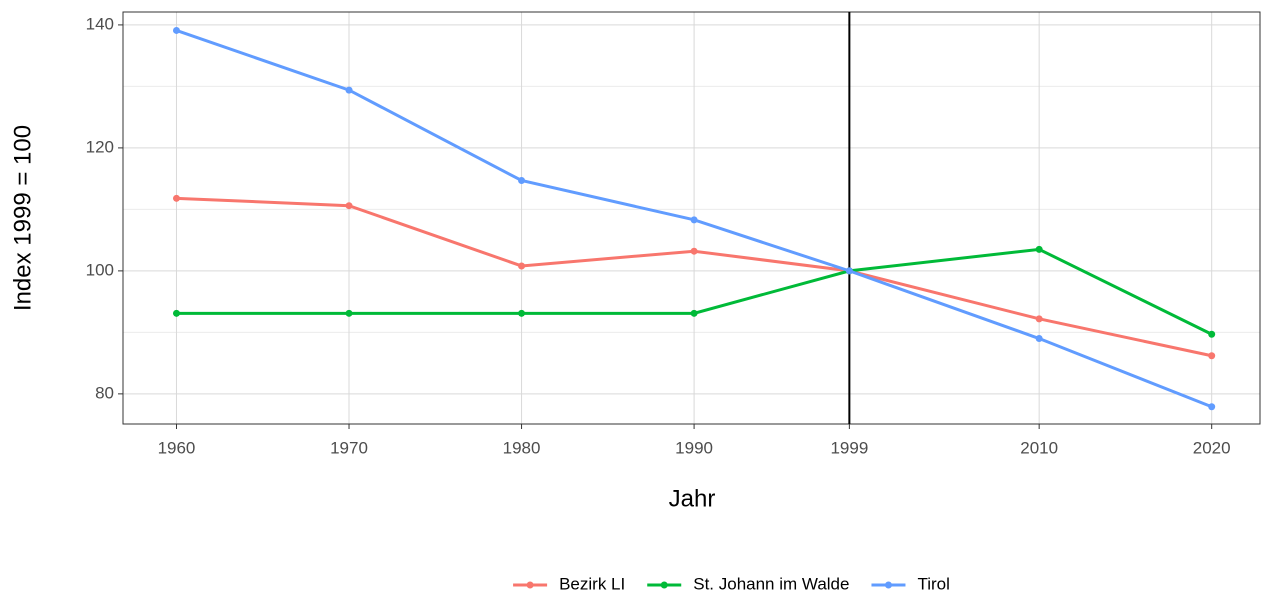  Describe the element at coordinates (100, 269) in the screenshot. I see `y-tick-label: 100` at that location.